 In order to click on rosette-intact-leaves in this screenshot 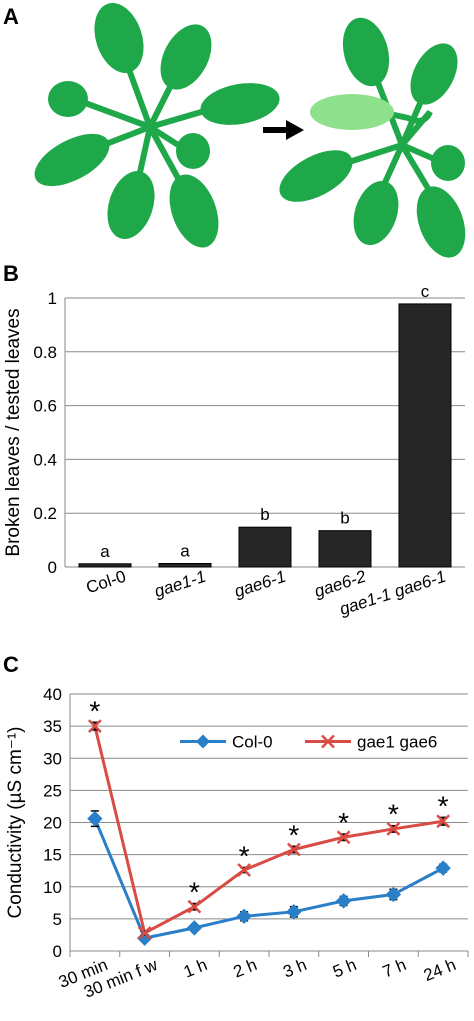, I will do `click(157, 125)`.